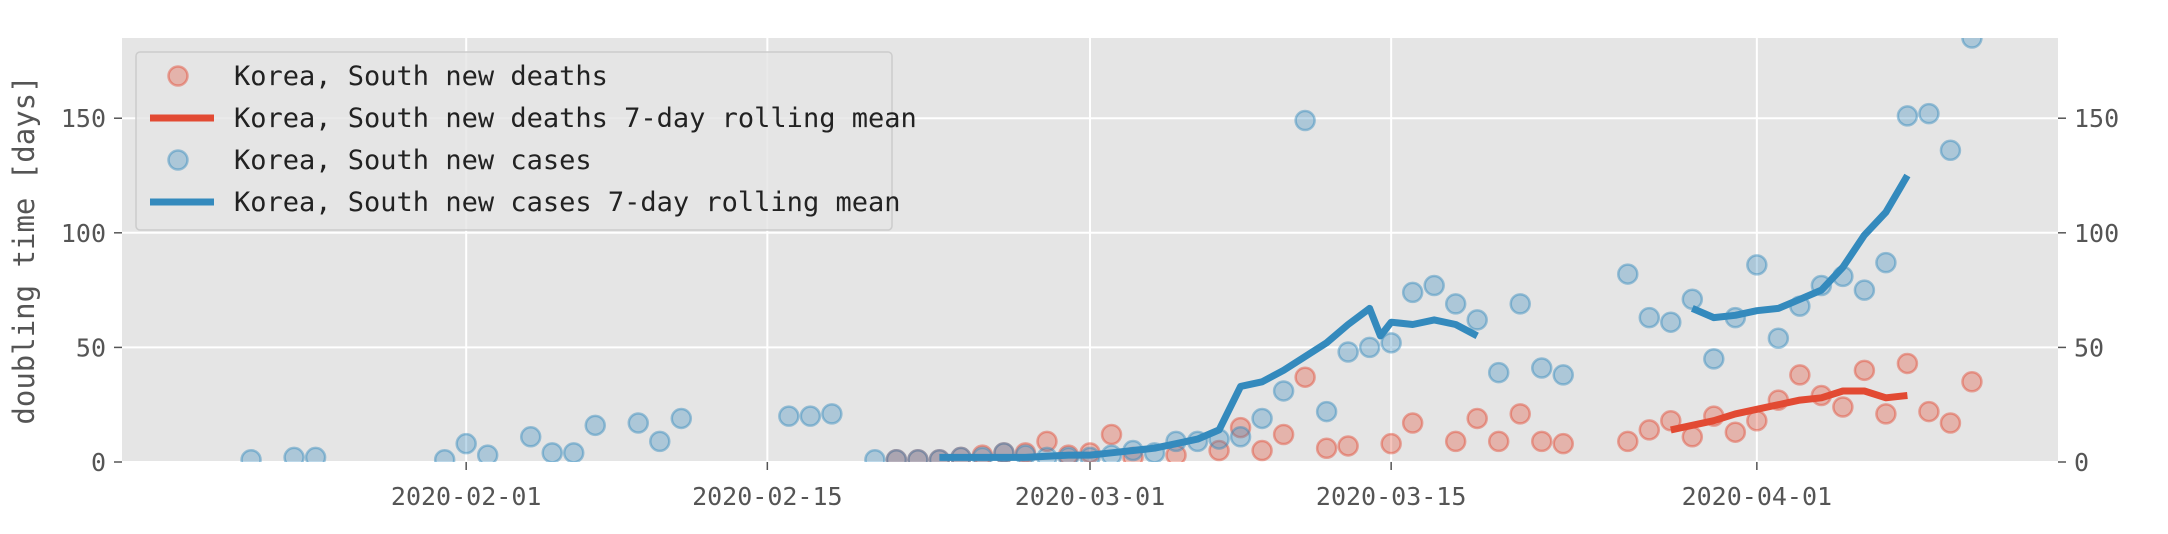  Describe the element at coordinates (98, 462) in the screenshot. I see `y-tick-label-left: 0` at that location.